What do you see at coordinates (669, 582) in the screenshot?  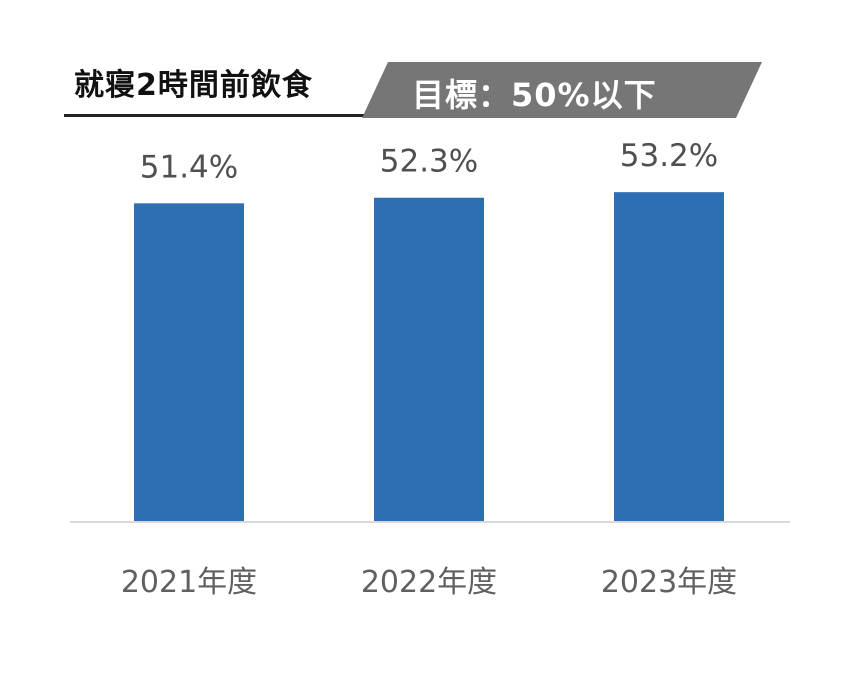 I see `category-label-3: 2023年度` at bounding box center [669, 582].